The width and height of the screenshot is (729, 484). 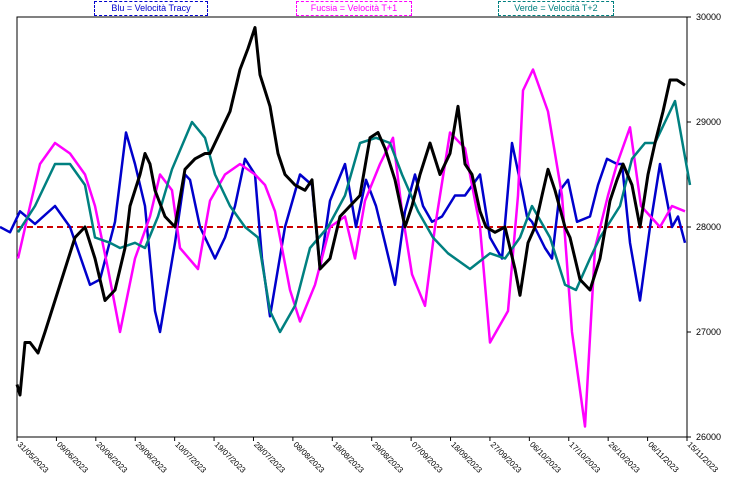 I want to click on x-tick-label: 06/10/2023, so click(x=545, y=457).